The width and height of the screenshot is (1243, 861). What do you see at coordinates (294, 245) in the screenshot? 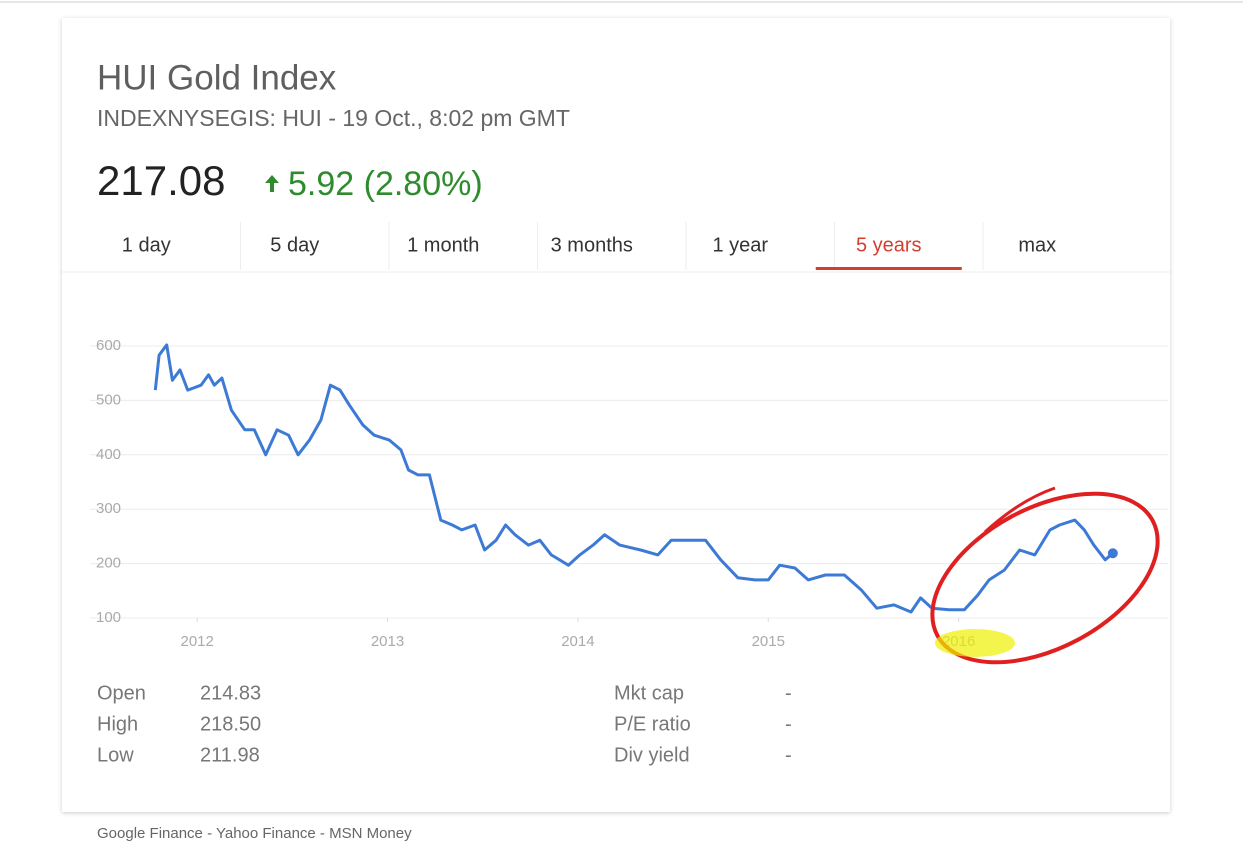
I see `tab: 5 day` at bounding box center [294, 245].